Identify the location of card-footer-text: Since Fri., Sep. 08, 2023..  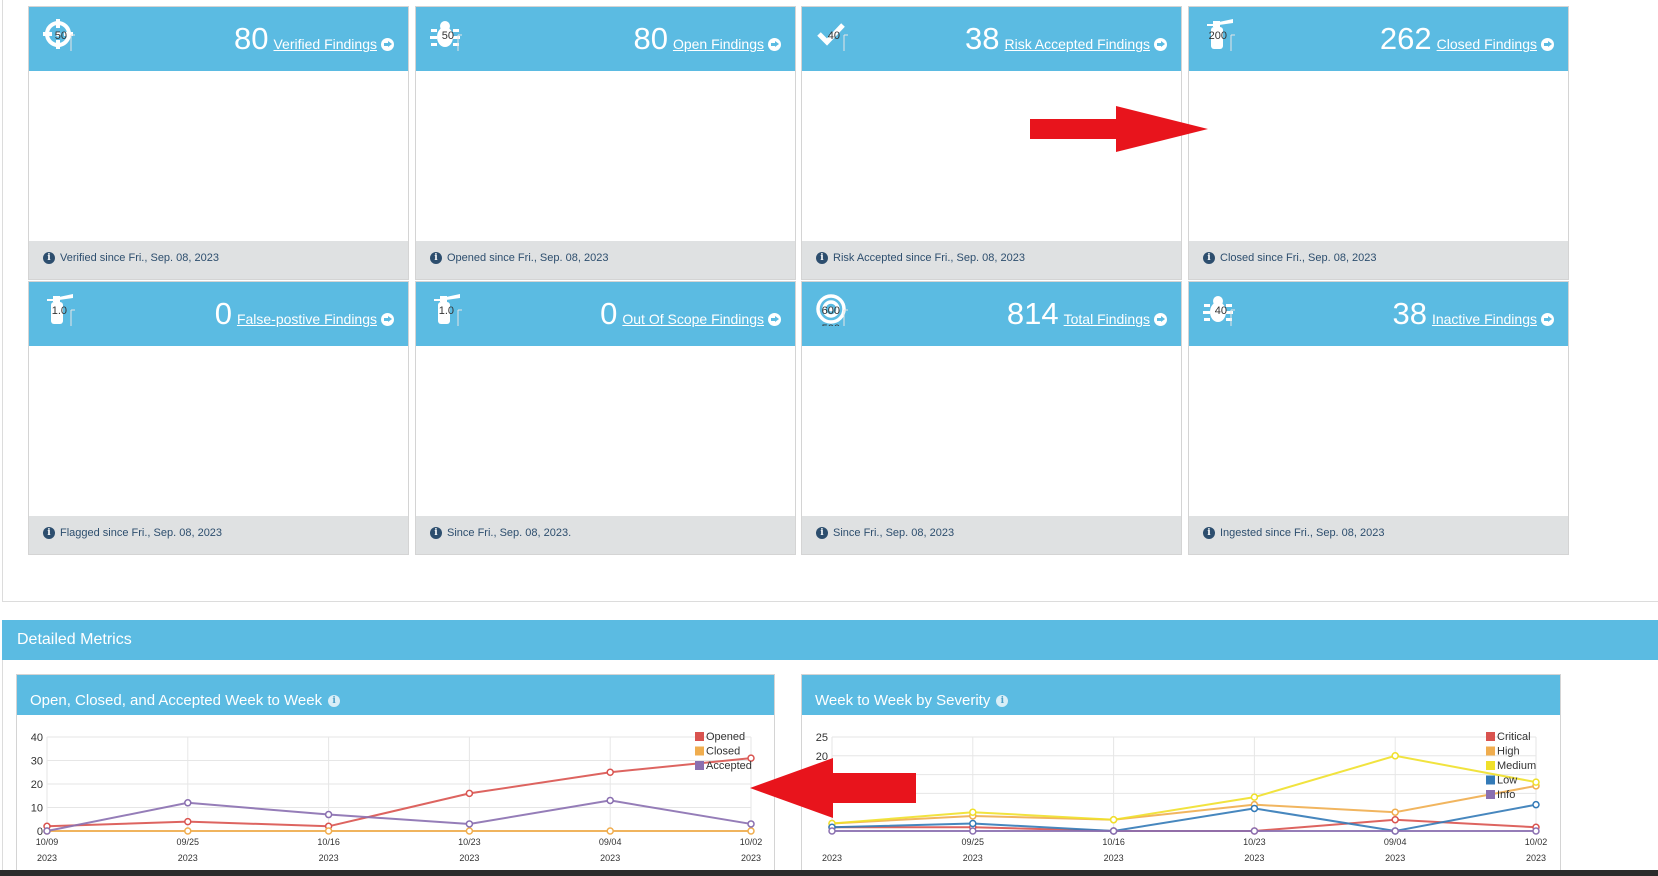
(509, 533).